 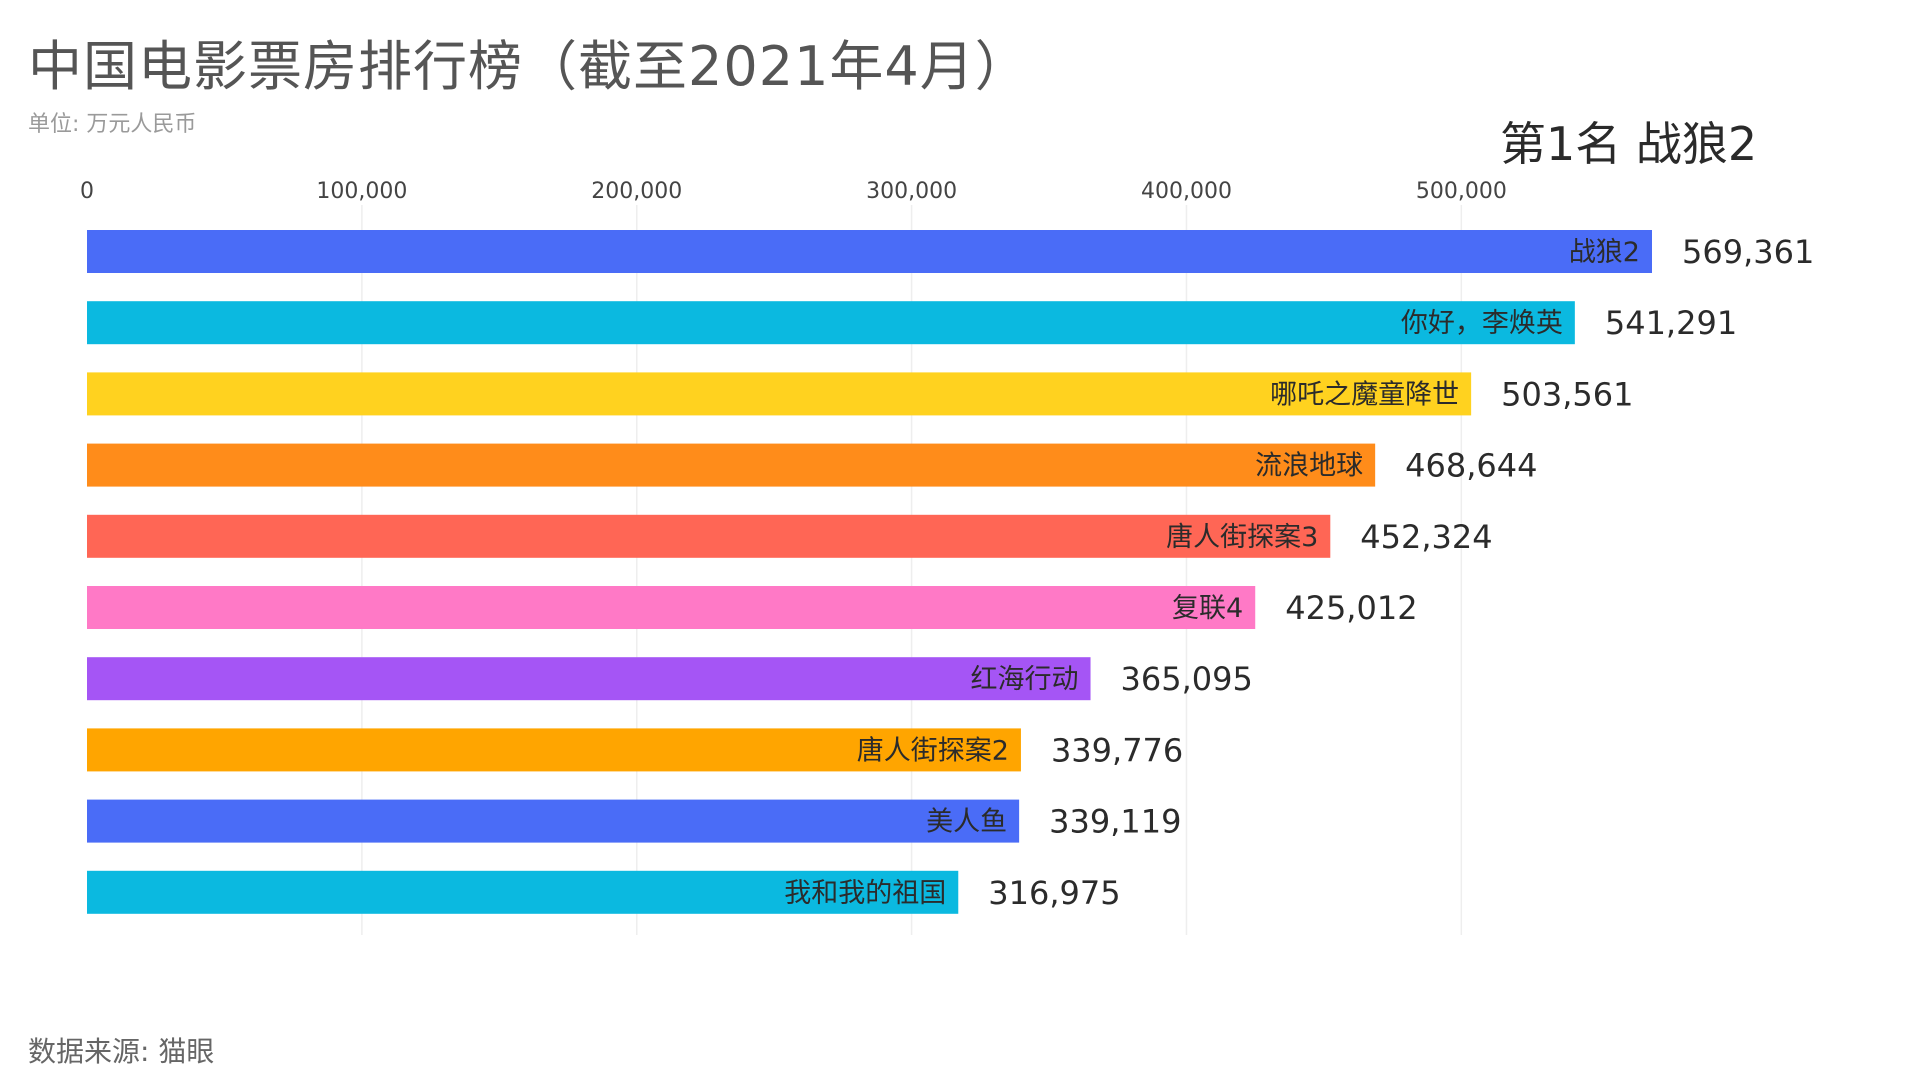 What do you see at coordinates (361, 191) in the screenshot?
I see `x-tick-label: 100,000` at bounding box center [361, 191].